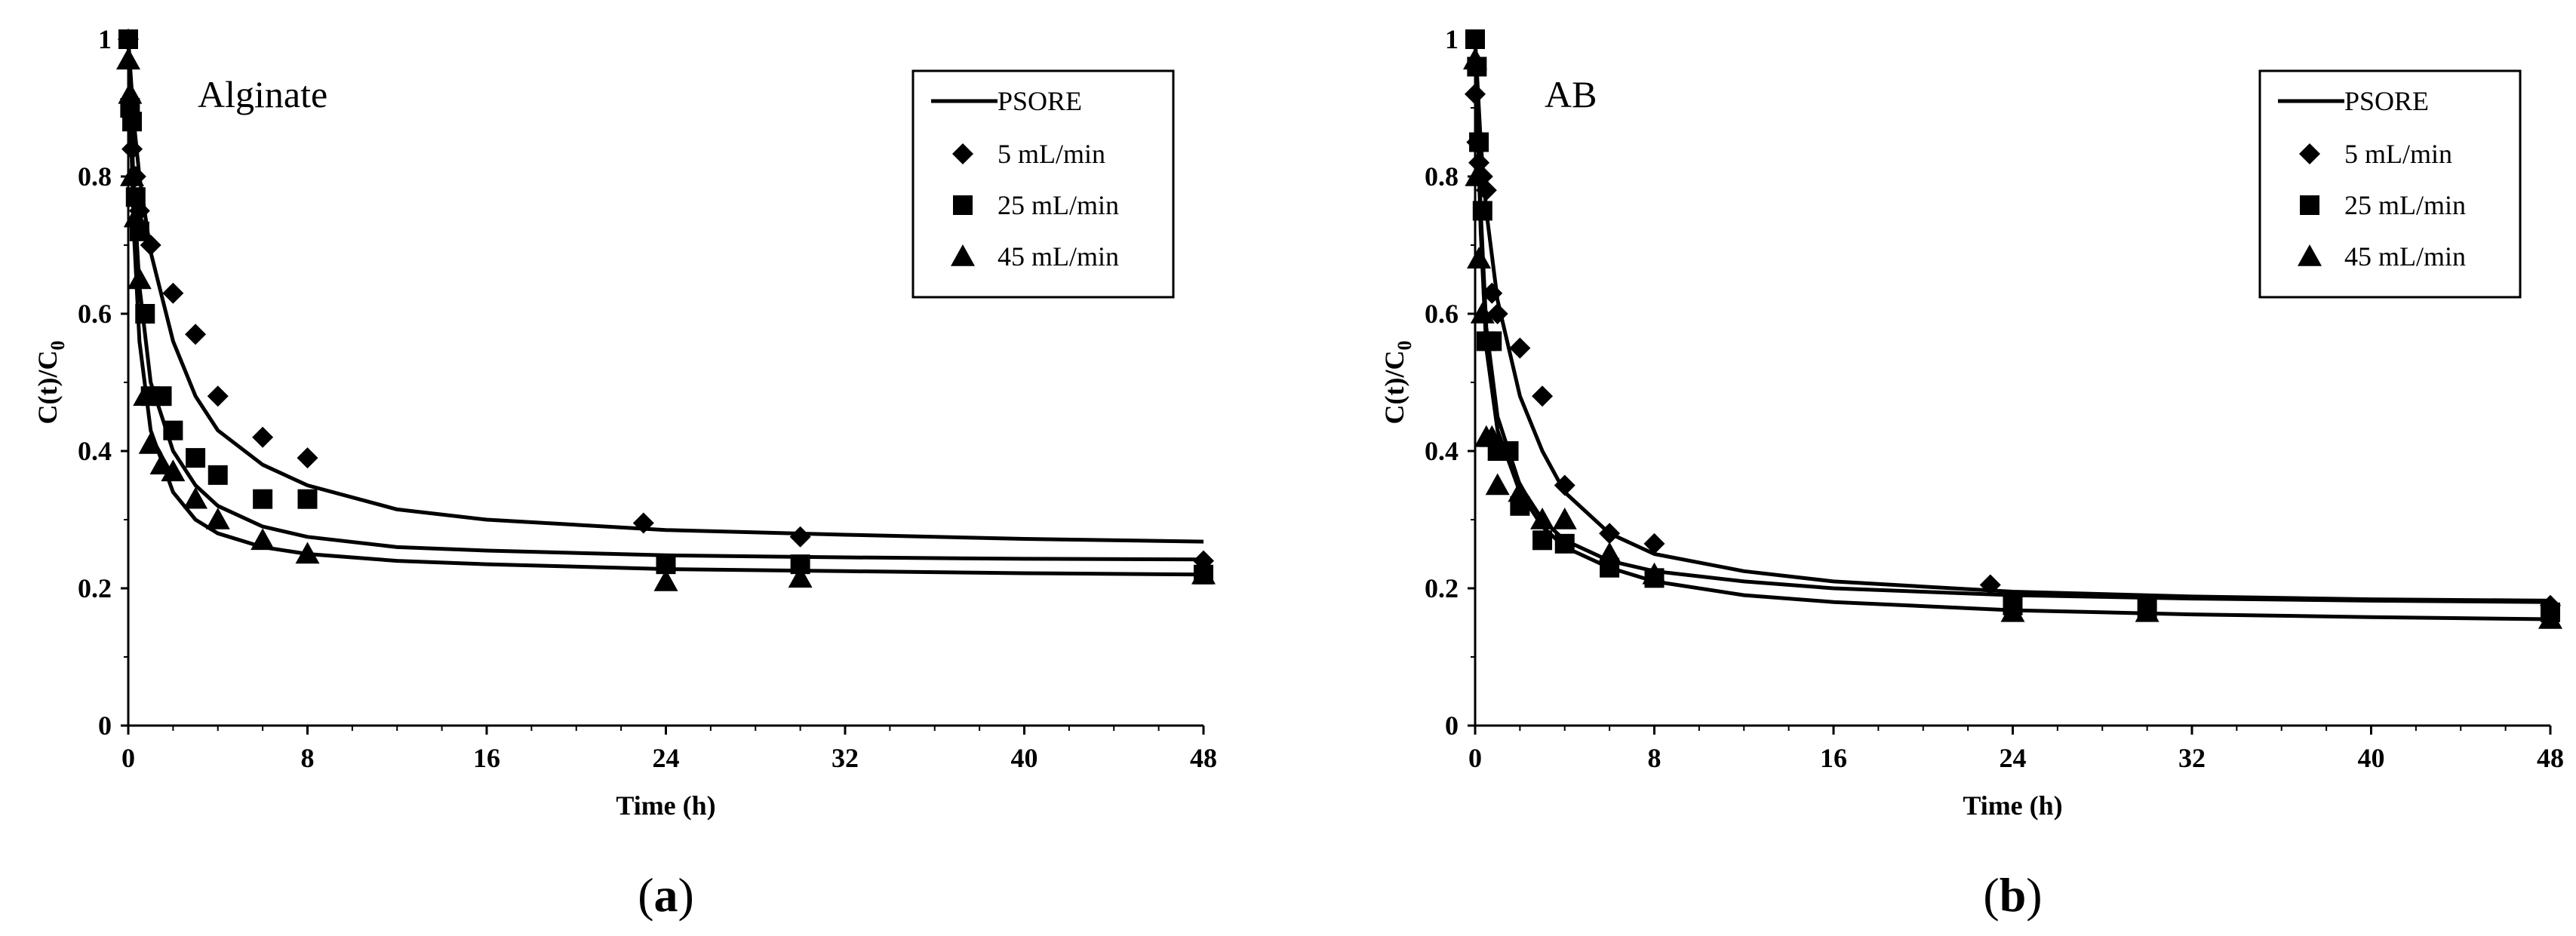 This screenshot has width=2576, height=936. What do you see at coordinates (2310, 255) in the screenshot?
I see `legend-marker-triangle` at bounding box center [2310, 255].